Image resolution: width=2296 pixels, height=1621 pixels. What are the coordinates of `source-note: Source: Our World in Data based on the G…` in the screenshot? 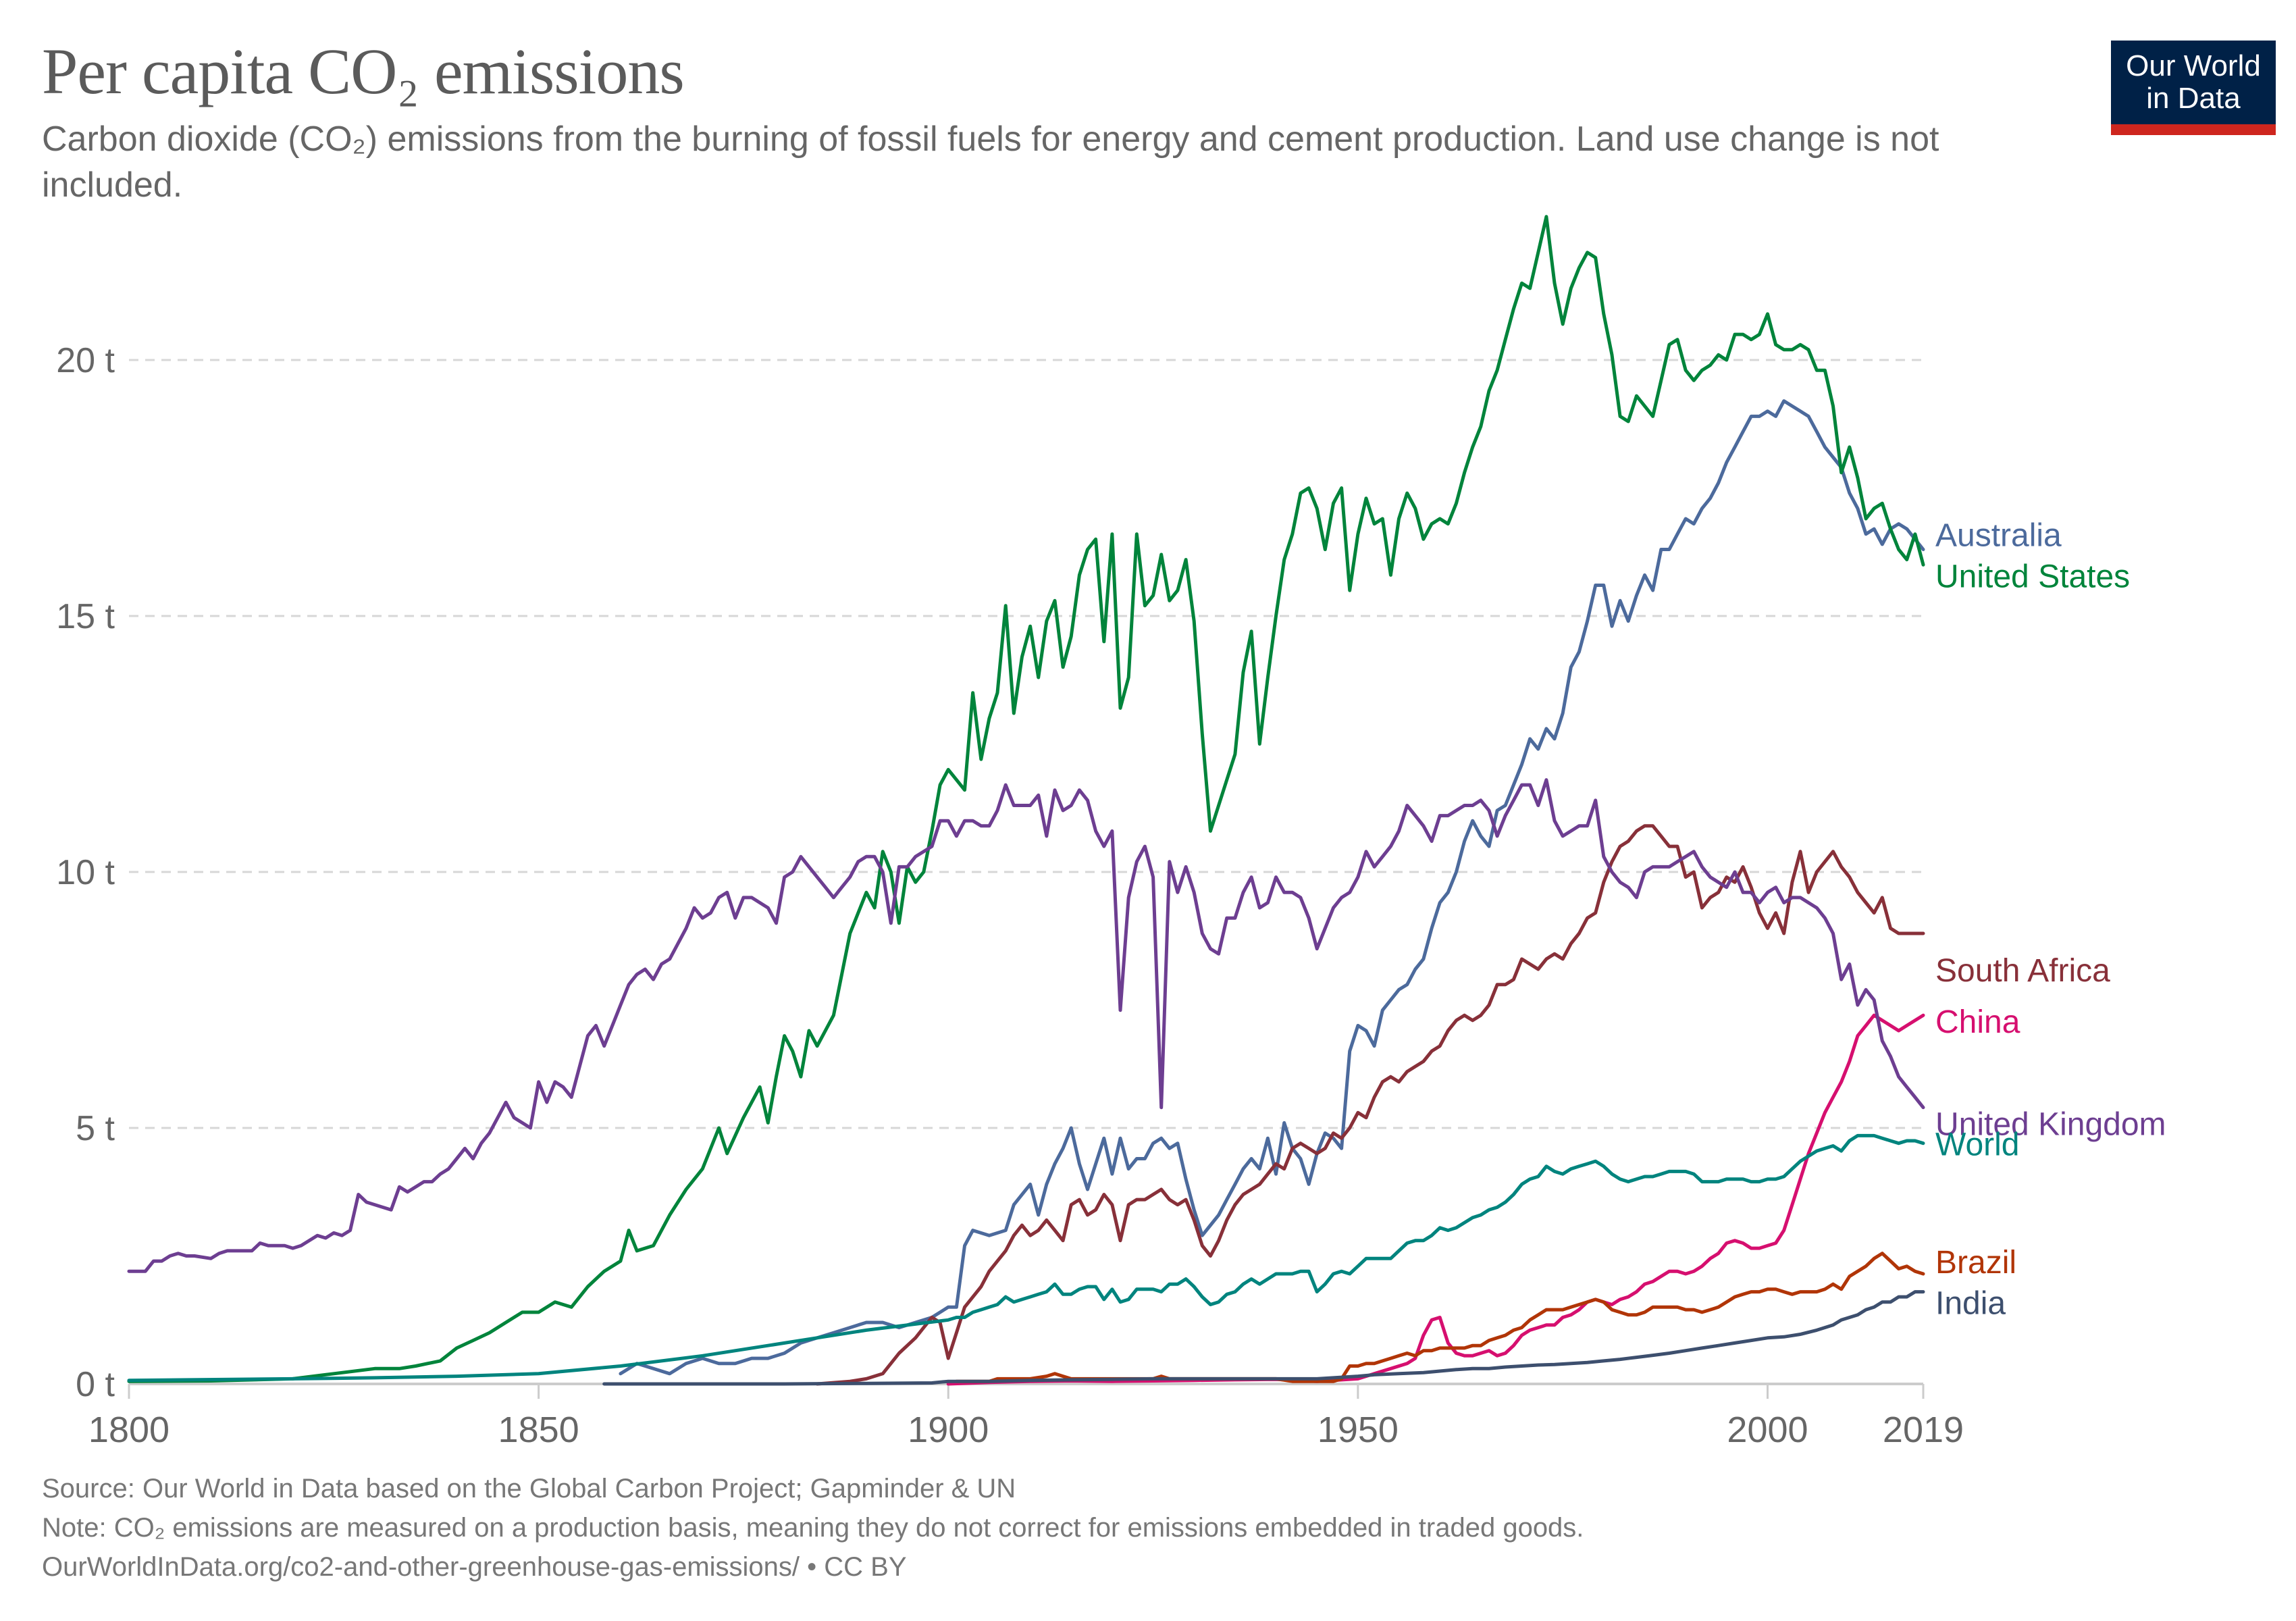 It's located at (529, 1488).